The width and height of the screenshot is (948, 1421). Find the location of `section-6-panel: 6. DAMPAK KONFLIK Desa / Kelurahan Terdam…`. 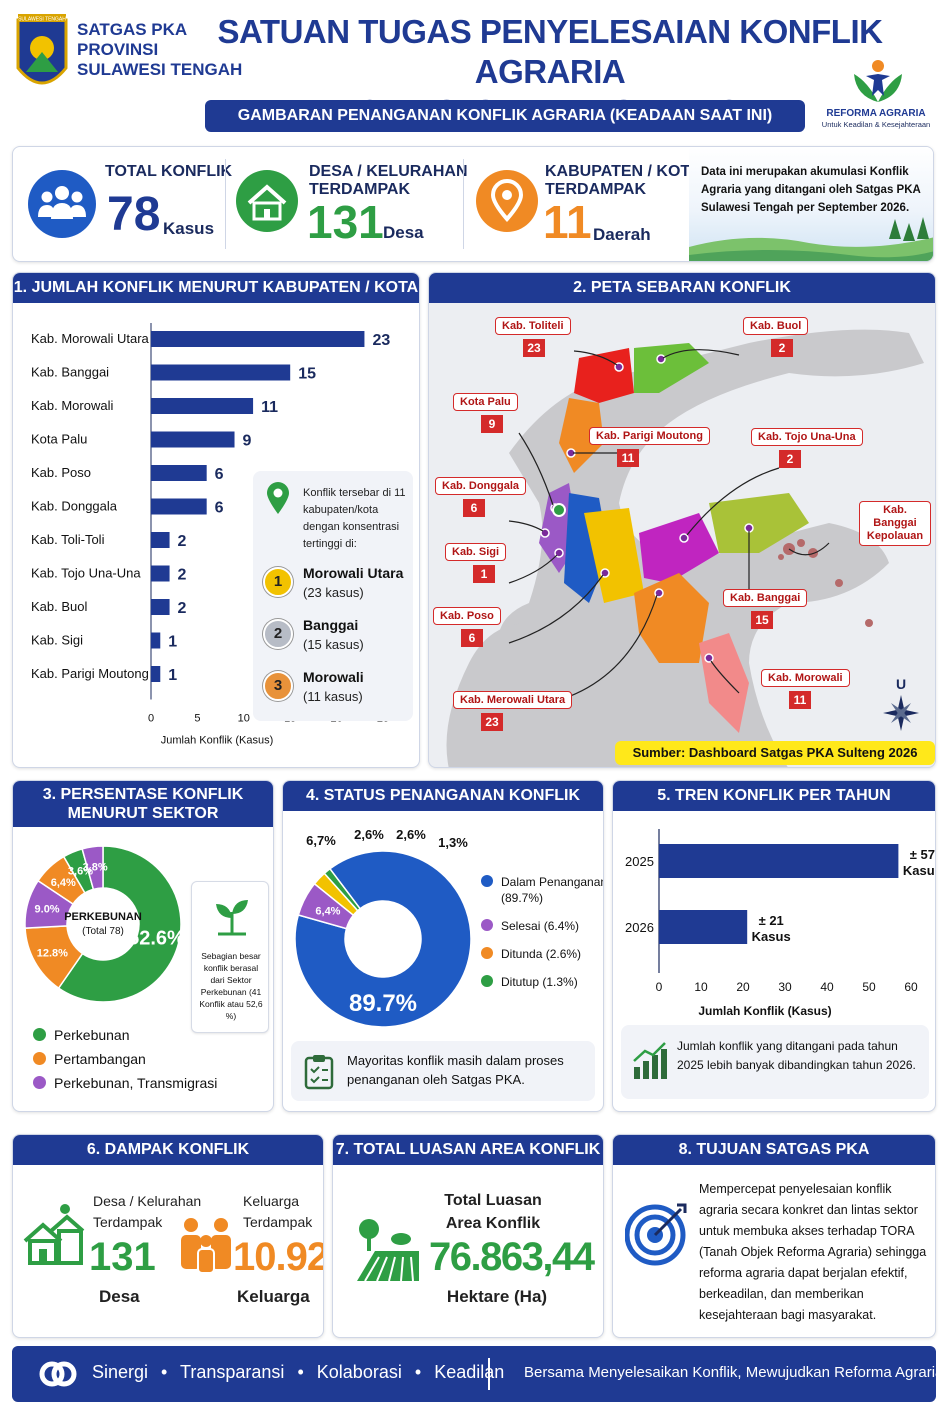

section-6-panel: 6. DAMPAK KONFLIK Desa / Kelurahan Terdam… is located at coordinates (168, 1236).